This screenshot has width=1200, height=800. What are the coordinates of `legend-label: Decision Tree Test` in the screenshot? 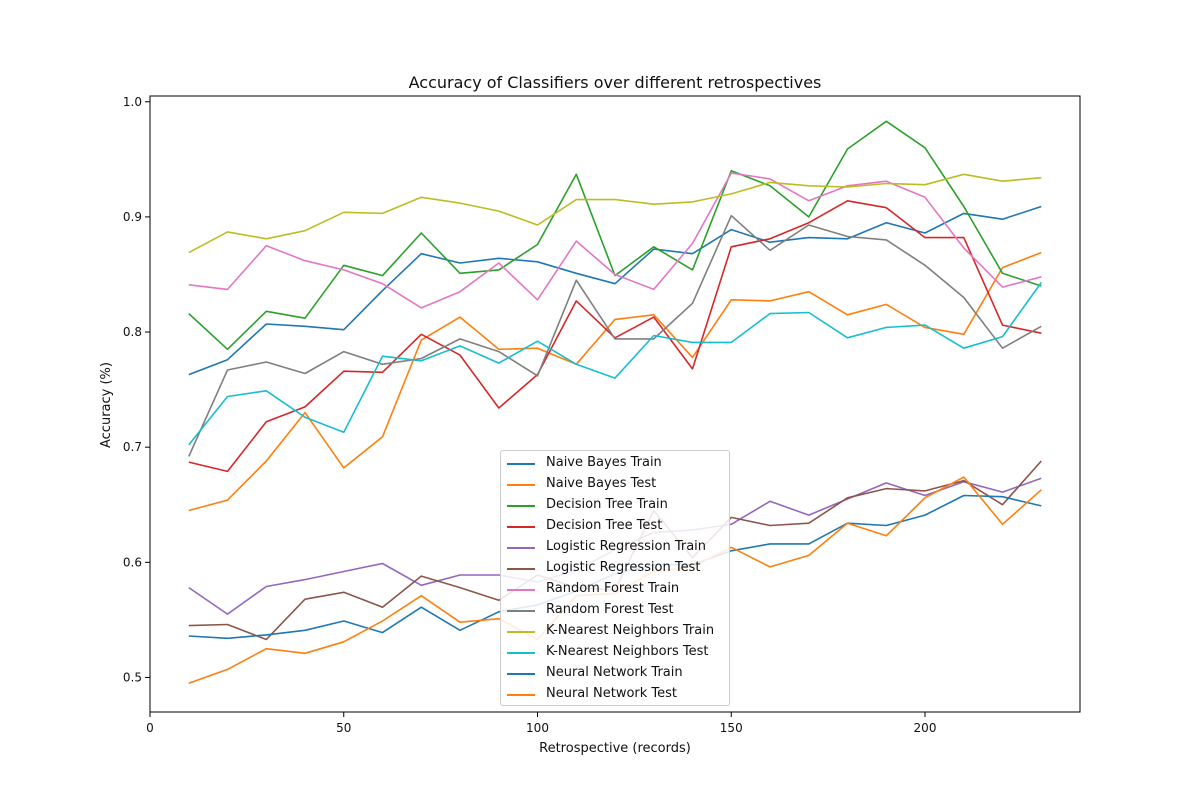 It's located at (604, 525).